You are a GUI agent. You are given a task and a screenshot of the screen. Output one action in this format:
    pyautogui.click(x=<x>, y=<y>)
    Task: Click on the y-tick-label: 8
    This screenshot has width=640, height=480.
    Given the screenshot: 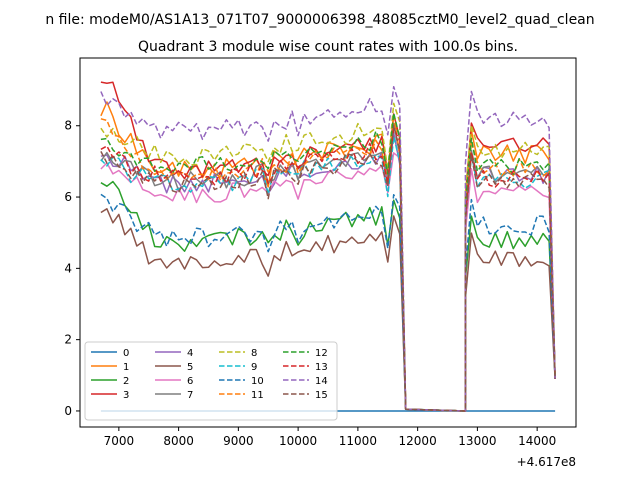 What is the action you would take?
    pyautogui.click(x=68, y=126)
    